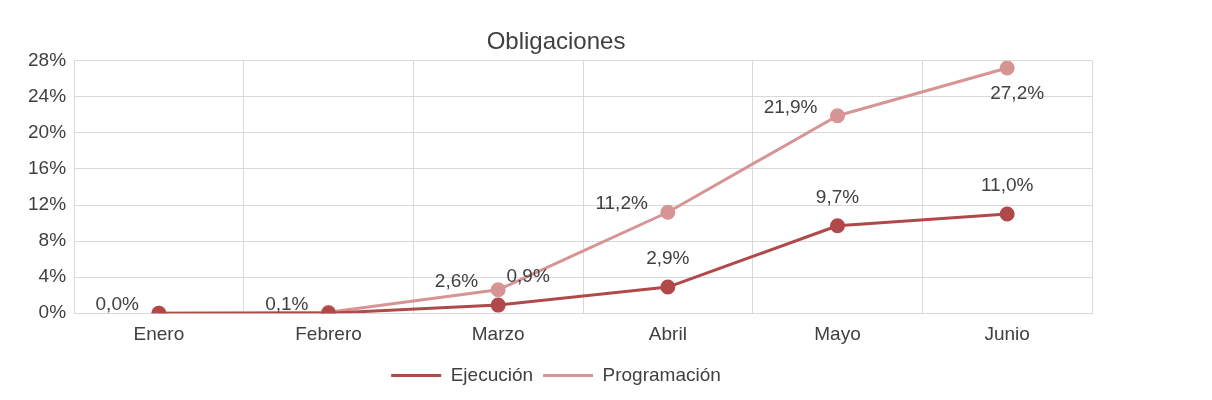 The width and height of the screenshot is (1212, 400). Describe the element at coordinates (117, 304) in the screenshot. I see `data-label: 0,0%` at that location.